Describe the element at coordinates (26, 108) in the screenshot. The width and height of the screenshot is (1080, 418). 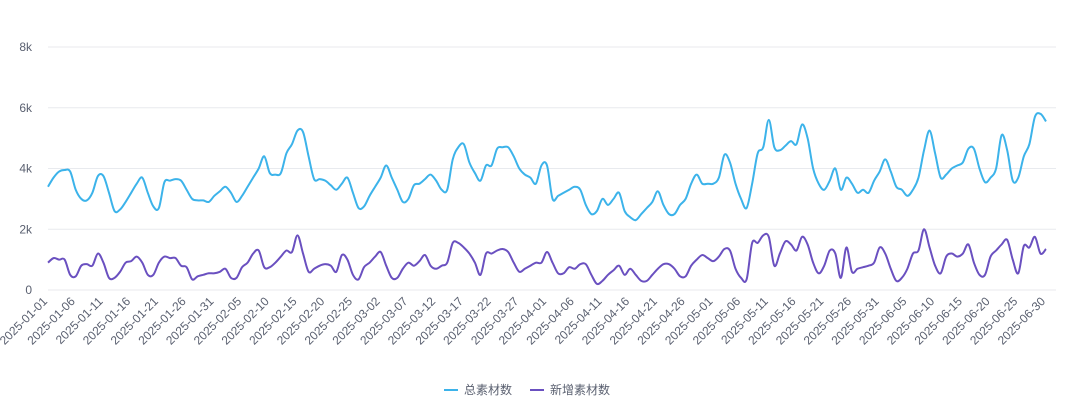
I see `y-tick-label: 6k` at that location.